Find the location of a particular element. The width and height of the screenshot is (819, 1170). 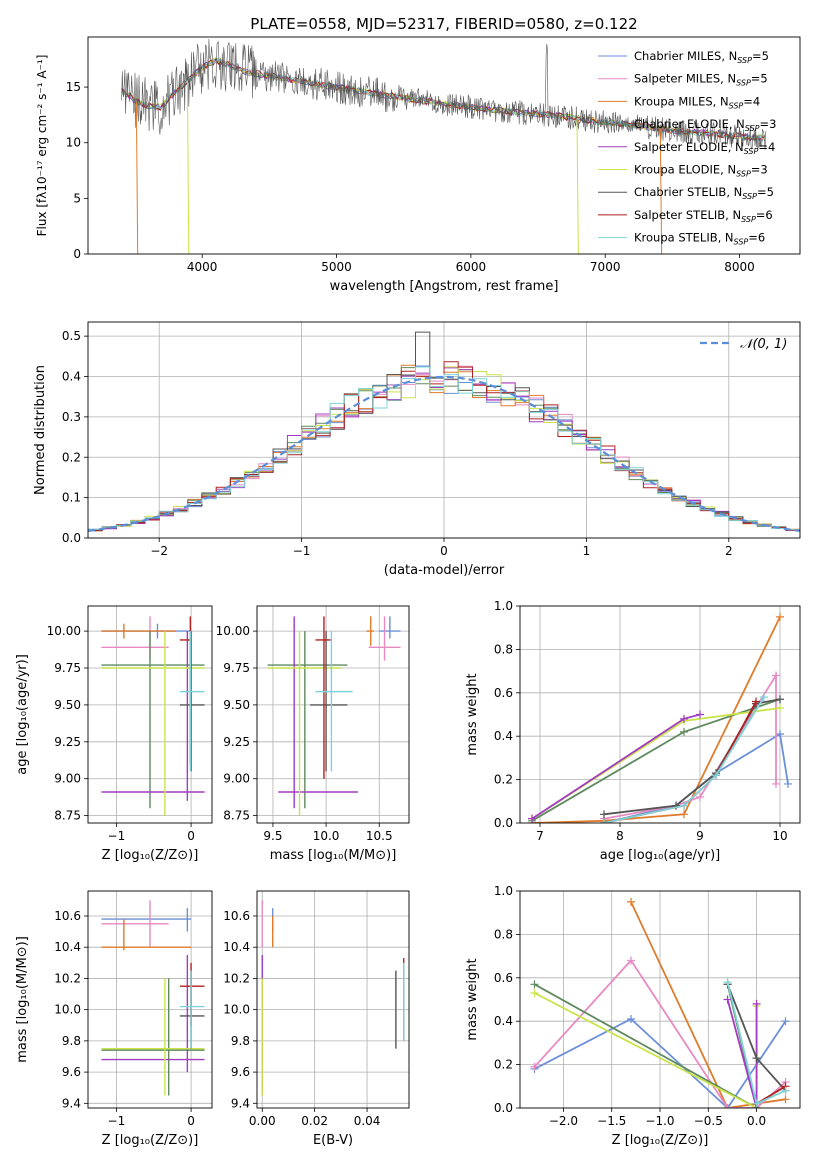

legend-entry: Chabrier ELODIE, NSSP=3 is located at coordinates (705, 125).